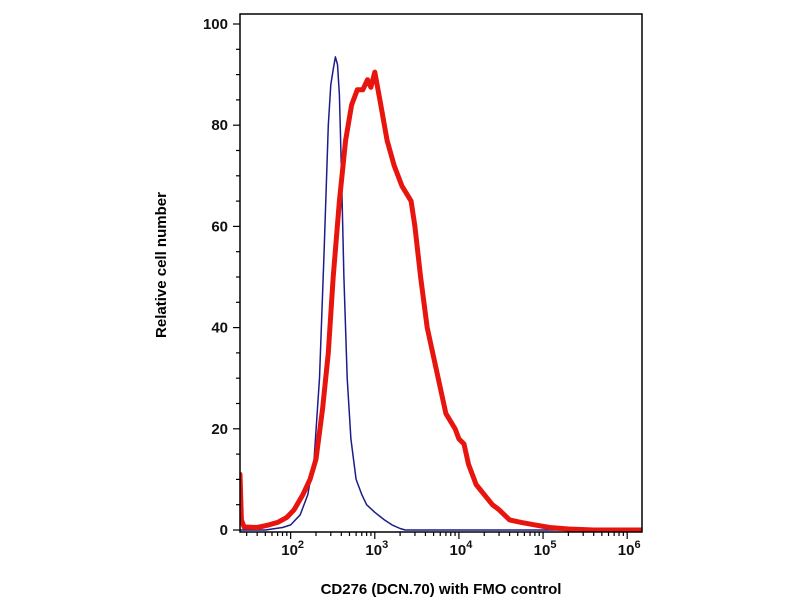 This screenshot has height=600, width=800. Describe the element at coordinates (219, 429) in the screenshot. I see `y-tick-label: 20` at that location.